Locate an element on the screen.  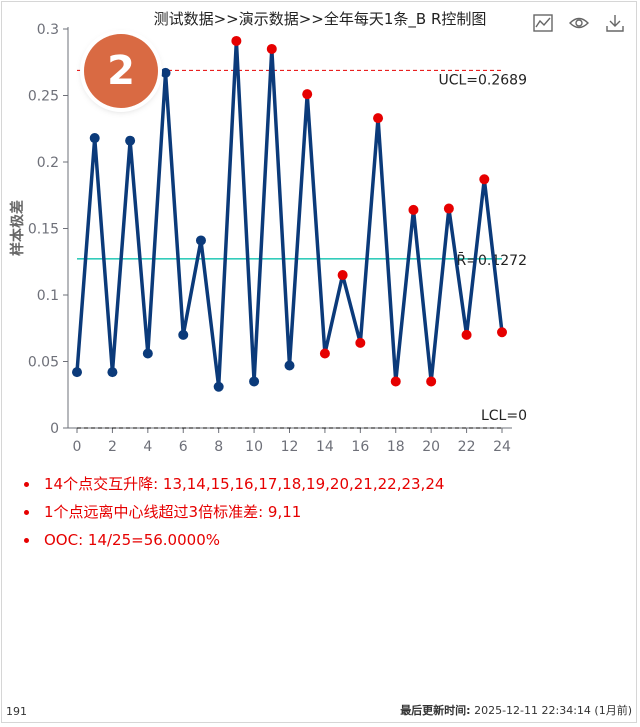
x-tick-label: 14 is located at coordinates (325, 447).